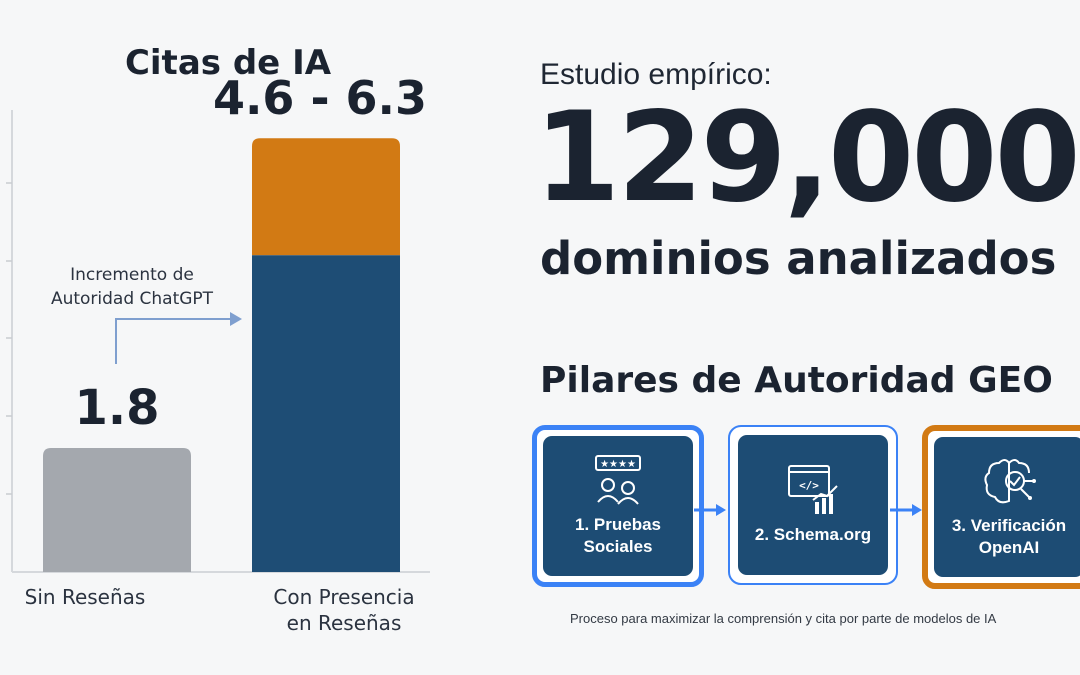  What do you see at coordinates (1009, 536) in the screenshot?
I see `pillar-step-label: 3. Verificación OpenAI` at bounding box center [1009, 536].